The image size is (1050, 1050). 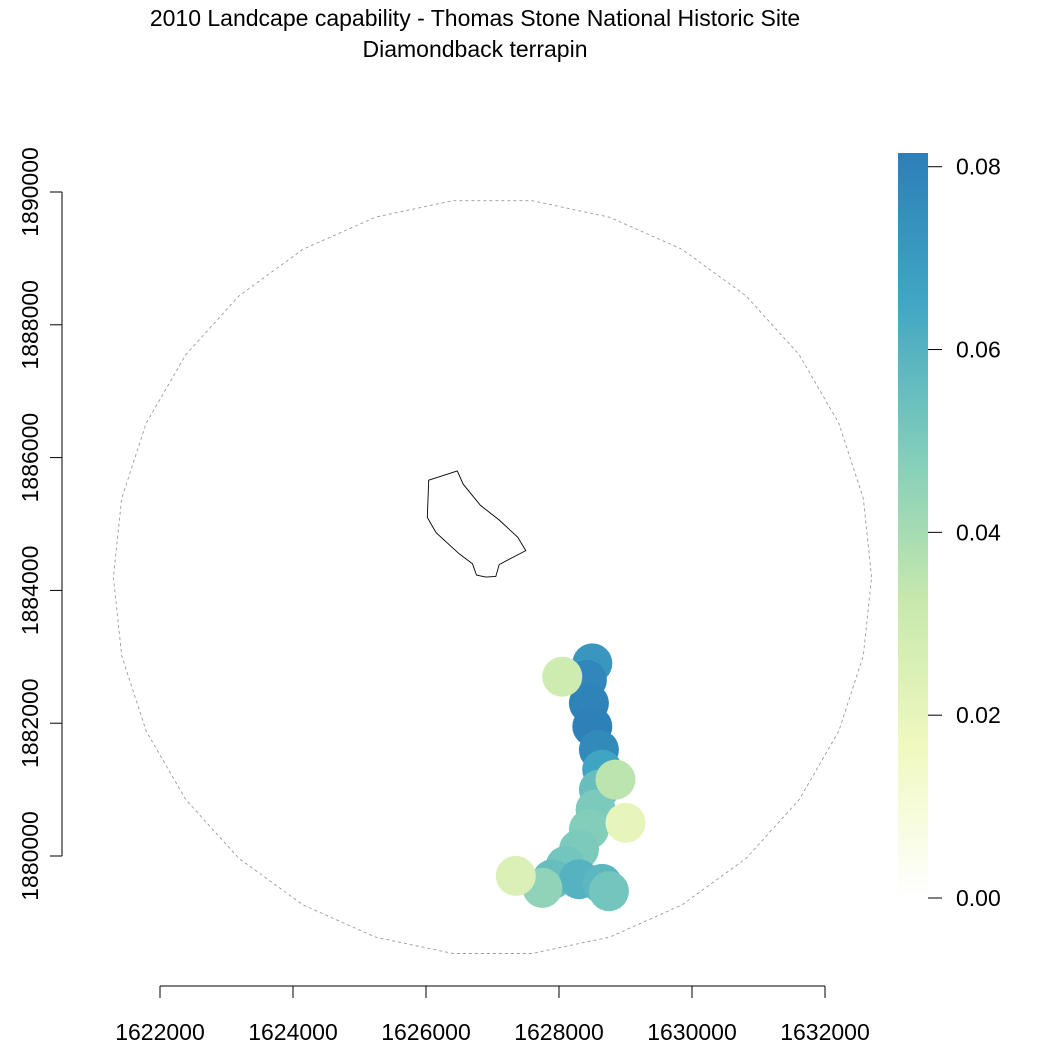 What do you see at coordinates (949, 532) in the screenshot?
I see `legend: 0.00 0.02 0.04 0.06 0.08` at bounding box center [949, 532].